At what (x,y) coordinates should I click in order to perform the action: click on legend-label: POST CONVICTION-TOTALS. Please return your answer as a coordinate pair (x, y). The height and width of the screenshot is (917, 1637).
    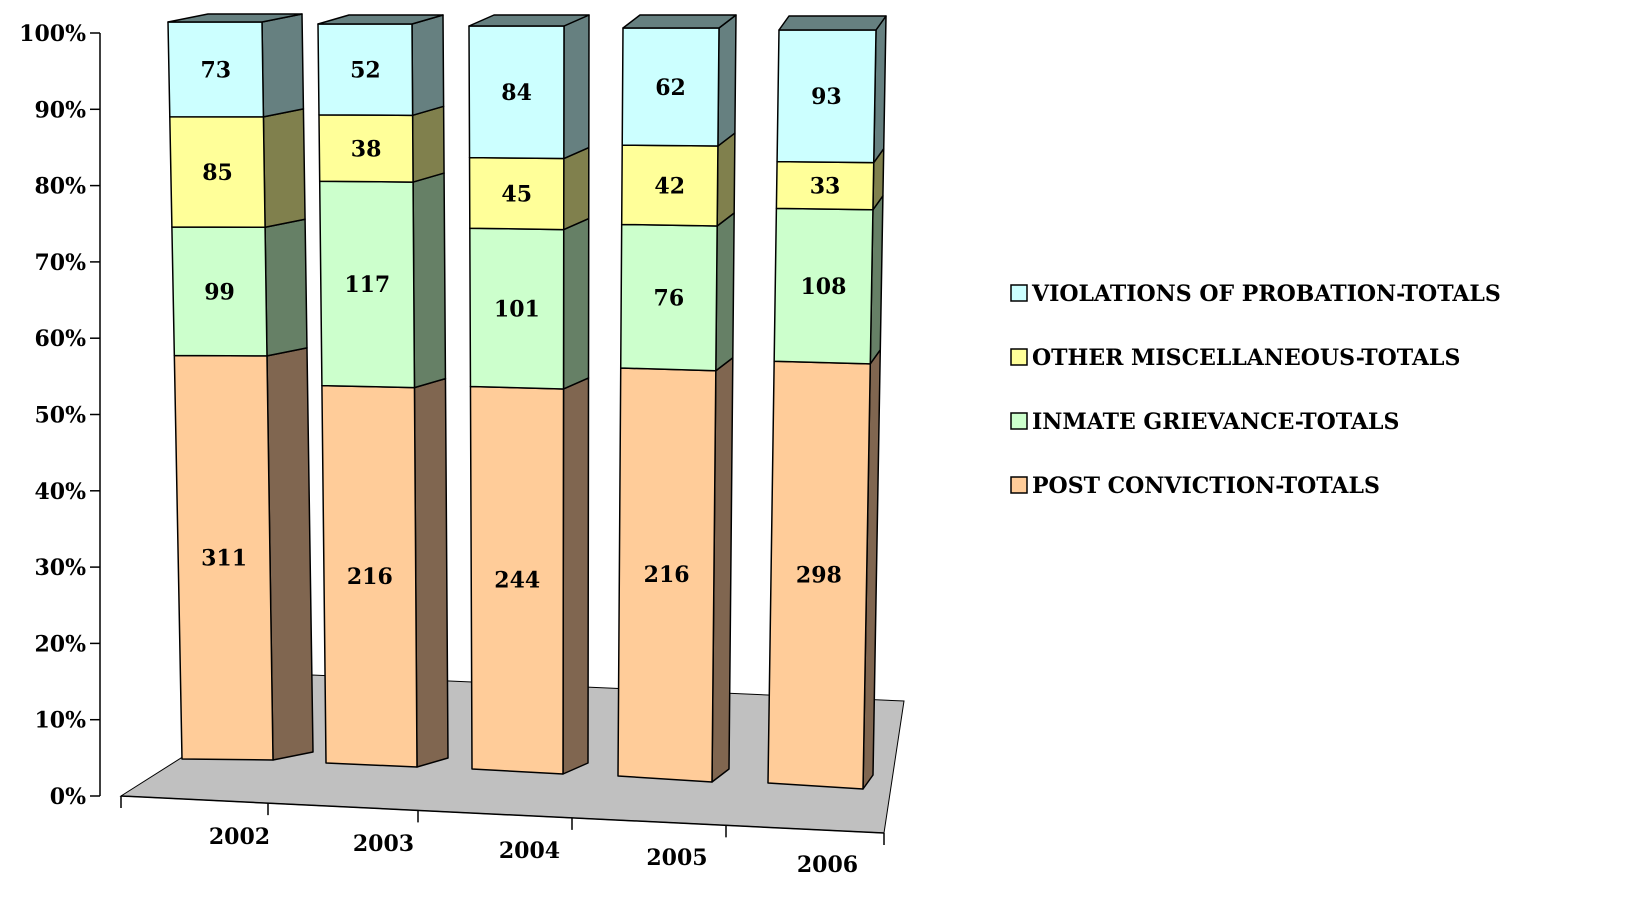
    Looking at the image, I should click on (1206, 486).